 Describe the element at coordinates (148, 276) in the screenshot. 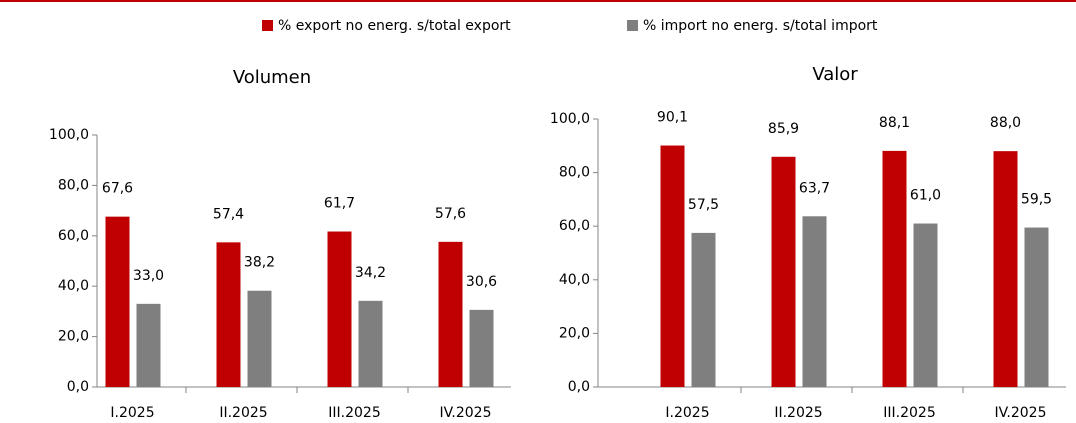

I see `value-label: 33,0` at that location.